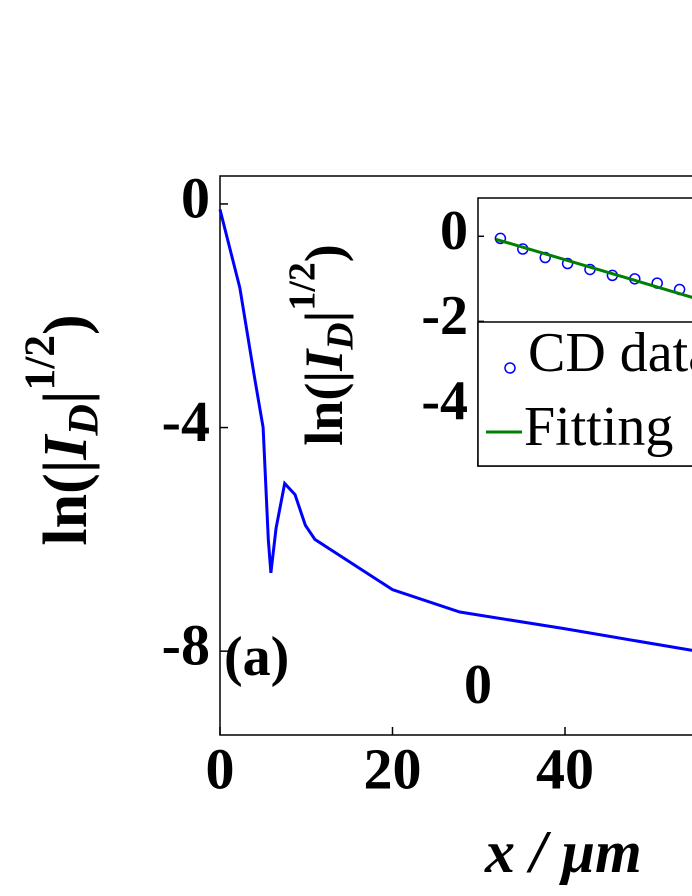  Describe the element at coordinates (565, 768) in the screenshot. I see `x-tick-label: 40` at that location.